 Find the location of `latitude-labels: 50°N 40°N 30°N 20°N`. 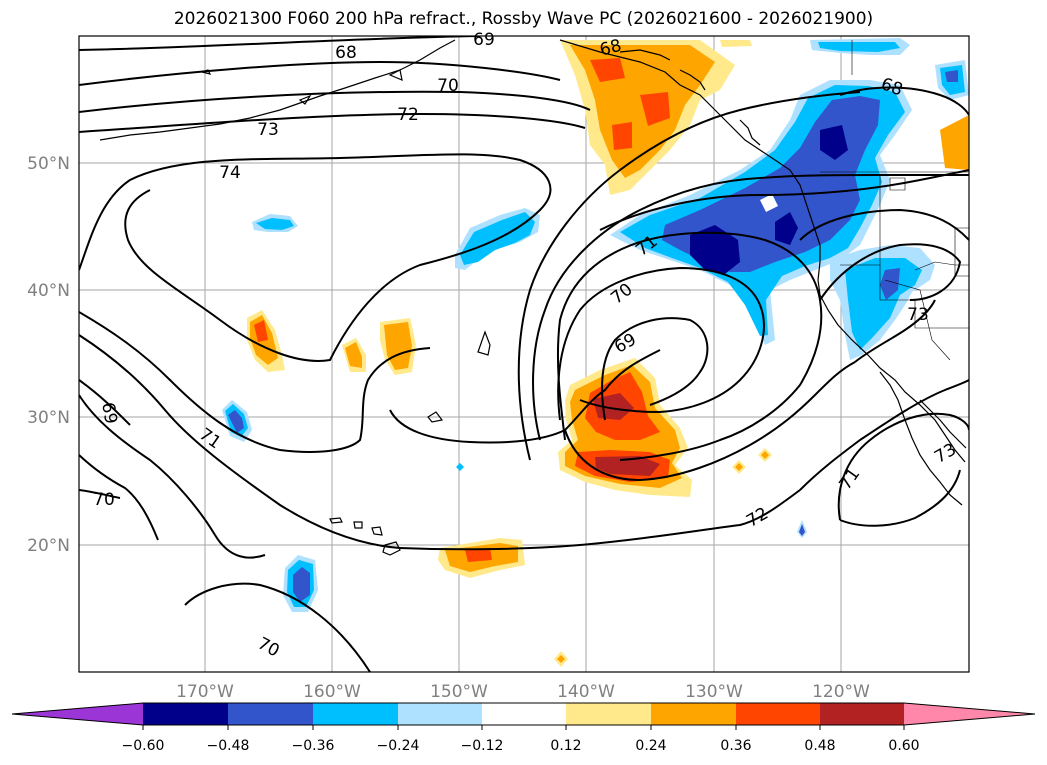

latitude-labels: 50°N 40°N 30°N 20°N is located at coordinates (48, 355).